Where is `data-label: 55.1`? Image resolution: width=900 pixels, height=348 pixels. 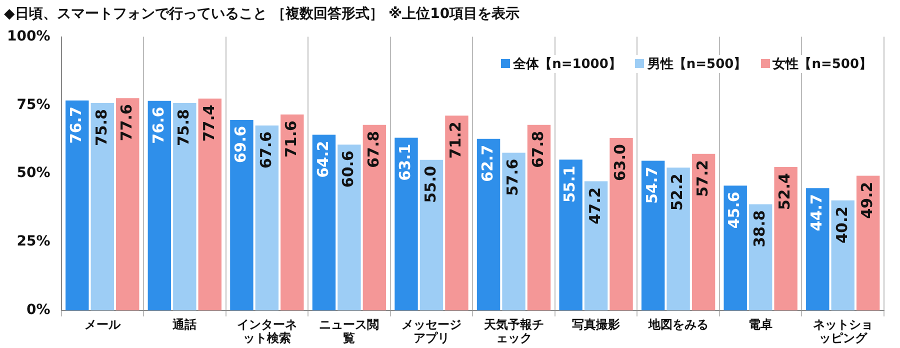
data-label: 55.1 is located at coordinates (569, 184).